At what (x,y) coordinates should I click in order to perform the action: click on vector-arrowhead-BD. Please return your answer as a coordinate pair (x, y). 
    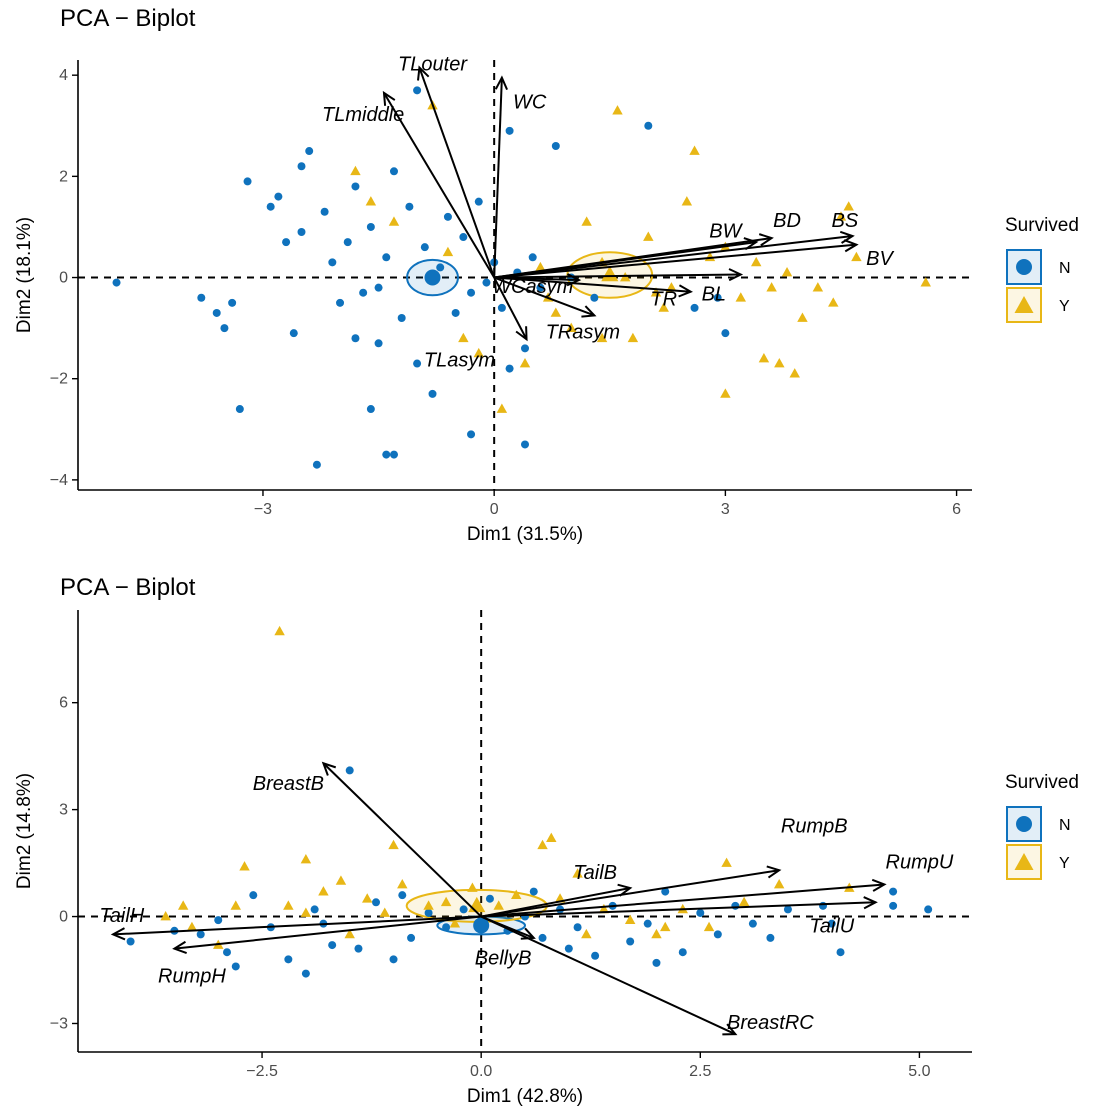
    Looking at the image, I should click on (766, 240).